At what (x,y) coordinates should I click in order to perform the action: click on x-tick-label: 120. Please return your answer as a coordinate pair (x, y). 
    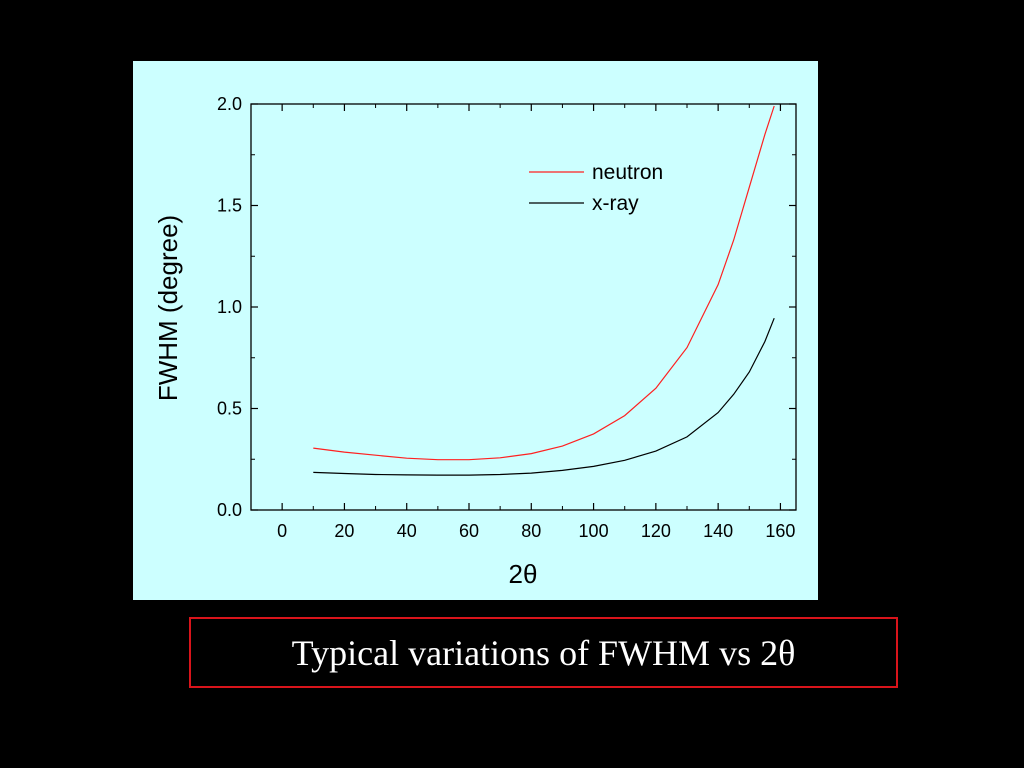
    Looking at the image, I should click on (656, 531).